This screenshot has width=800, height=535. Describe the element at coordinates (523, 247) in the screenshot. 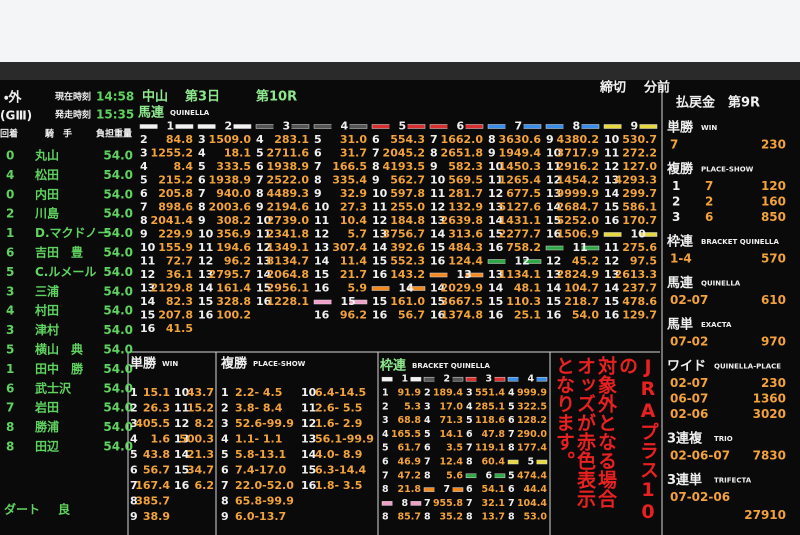

I see `odds: 758.2` at that location.